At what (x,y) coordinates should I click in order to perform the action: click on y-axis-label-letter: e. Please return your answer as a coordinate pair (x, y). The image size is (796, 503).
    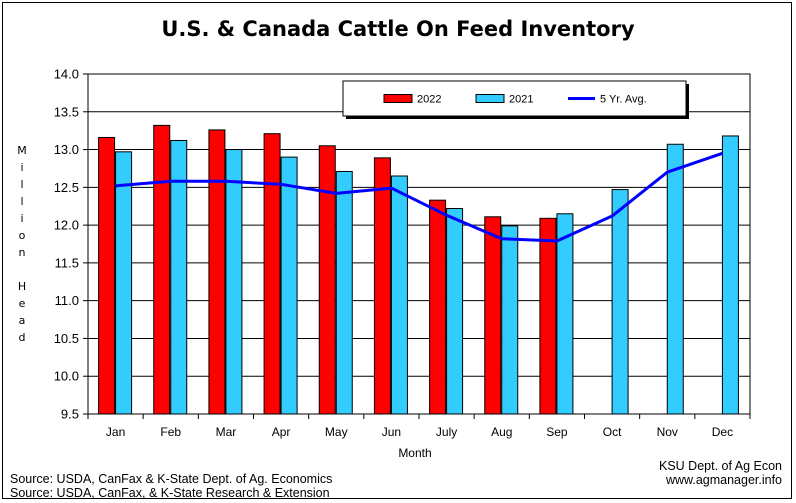
    Looking at the image, I should click on (22, 303).